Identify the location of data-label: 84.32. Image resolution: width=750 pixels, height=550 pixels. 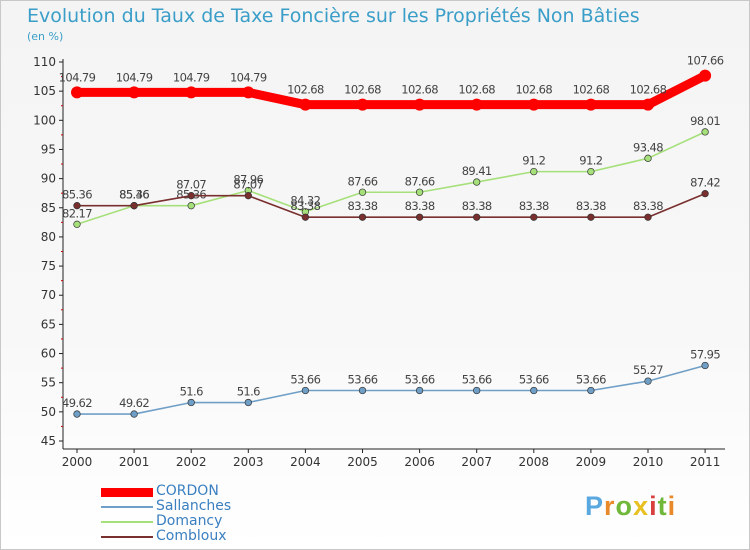
(305, 201).